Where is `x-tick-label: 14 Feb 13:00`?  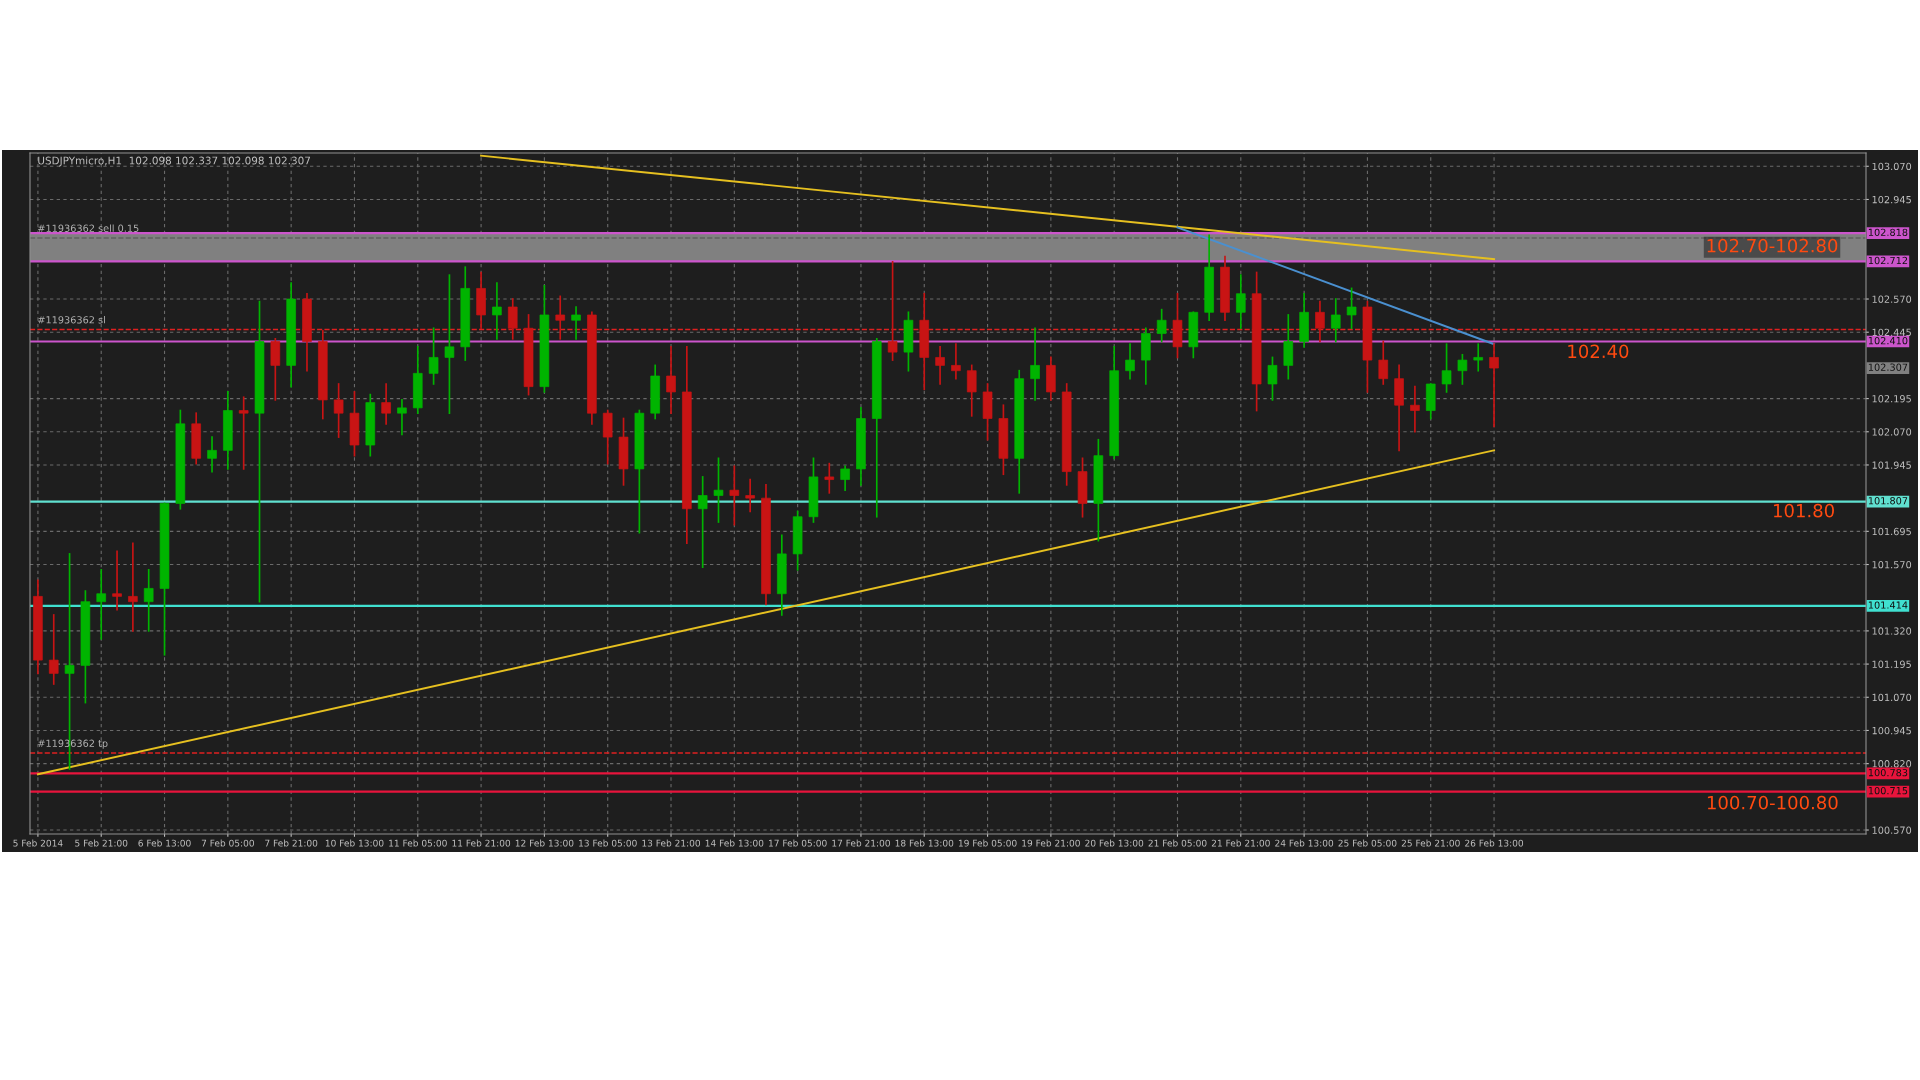 x-tick-label: 14 Feb 13:00 is located at coordinates (734, 843).